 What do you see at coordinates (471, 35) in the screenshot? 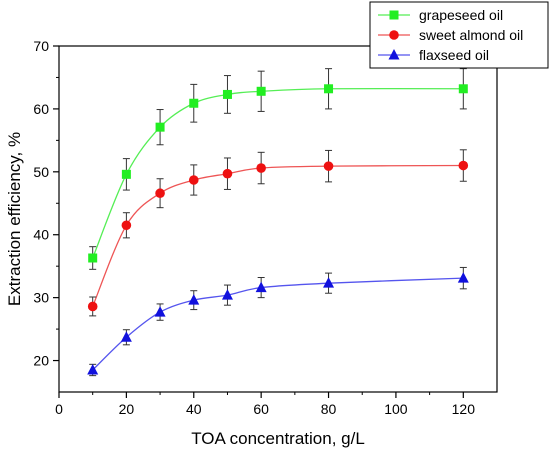
I see `legend-label: sweet almond oil` at bounding box center [471, 35].